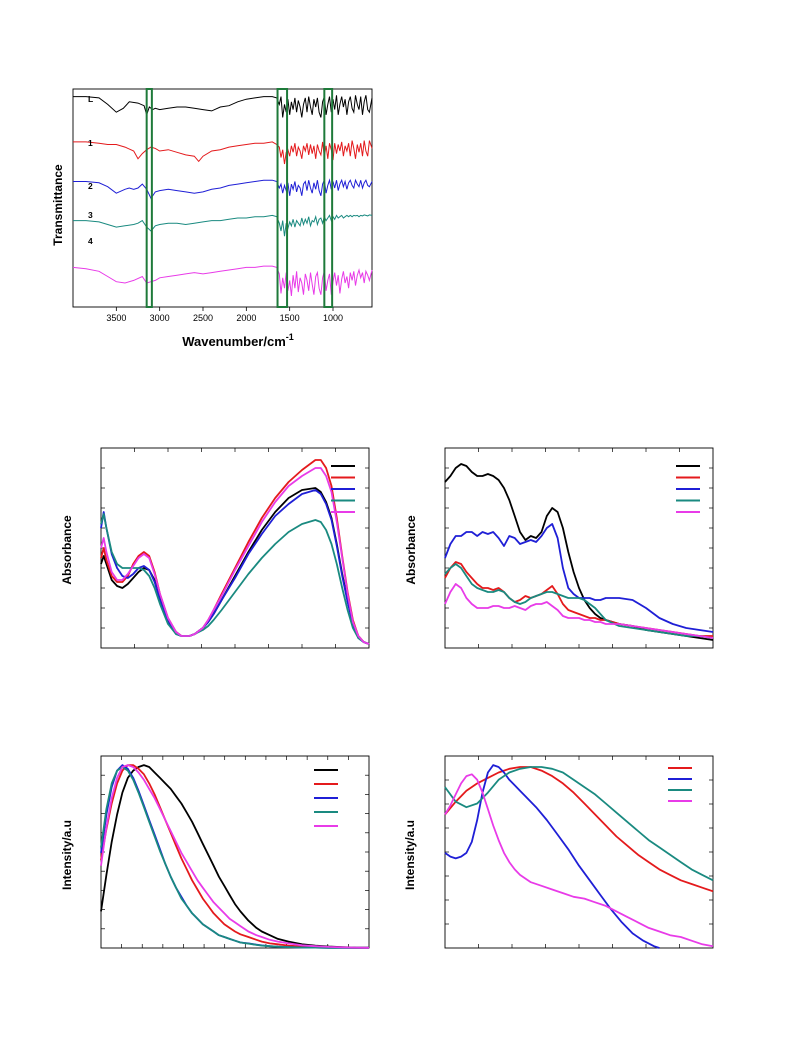  Describe the element at coordinates (579, 824) in the screenshot. I see `pl2-series-3-line` at that location.